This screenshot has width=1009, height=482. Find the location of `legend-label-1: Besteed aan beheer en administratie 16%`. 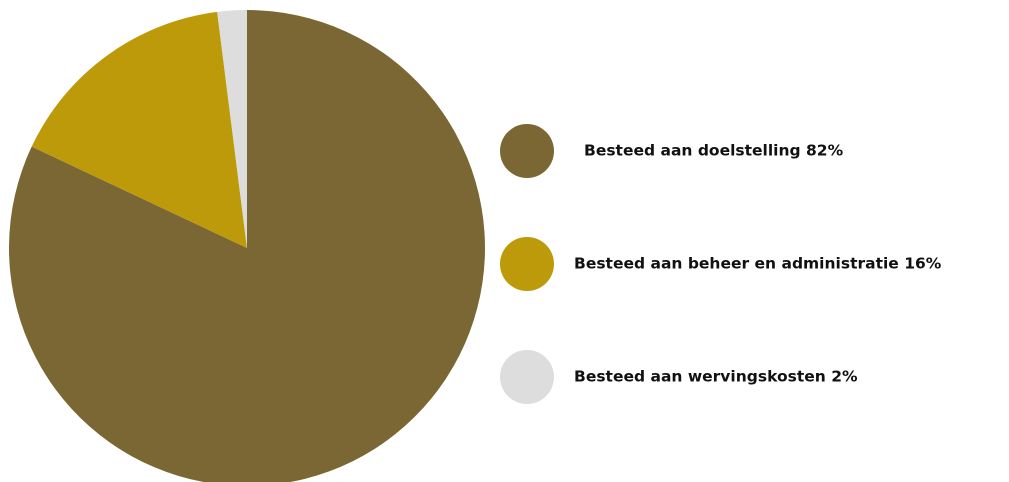

legend-label-1: Besteed aan beheer en administratie 16% is located at coordinates (758, 264).